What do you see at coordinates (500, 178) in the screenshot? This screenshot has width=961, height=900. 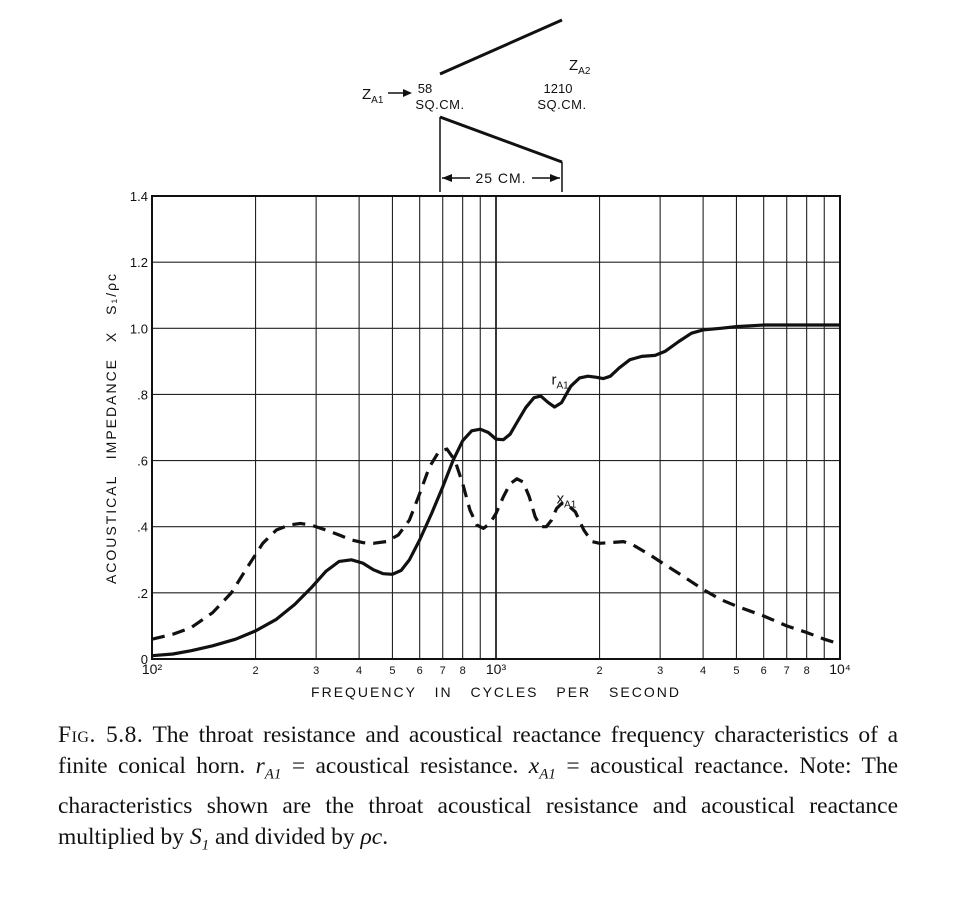 I see `length-label: 25 CM.` at bounding box center [500, 178].